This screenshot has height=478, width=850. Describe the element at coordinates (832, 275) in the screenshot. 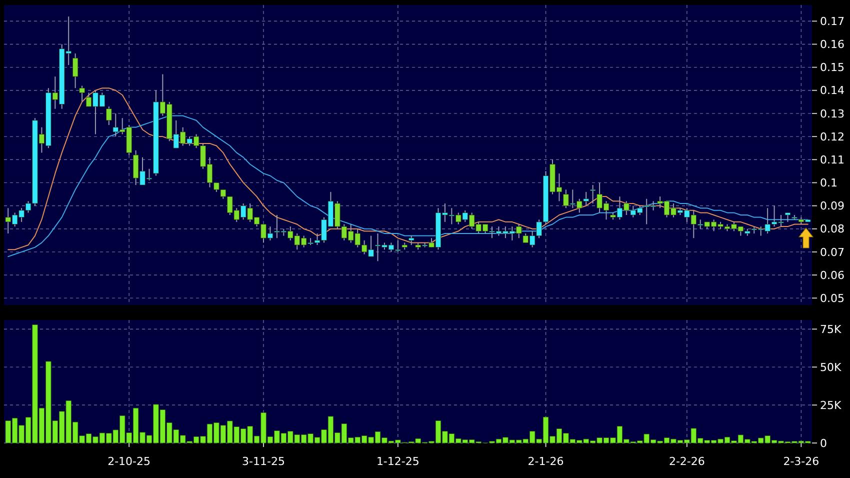

I see `y-tick-label: 0.06` at that location.